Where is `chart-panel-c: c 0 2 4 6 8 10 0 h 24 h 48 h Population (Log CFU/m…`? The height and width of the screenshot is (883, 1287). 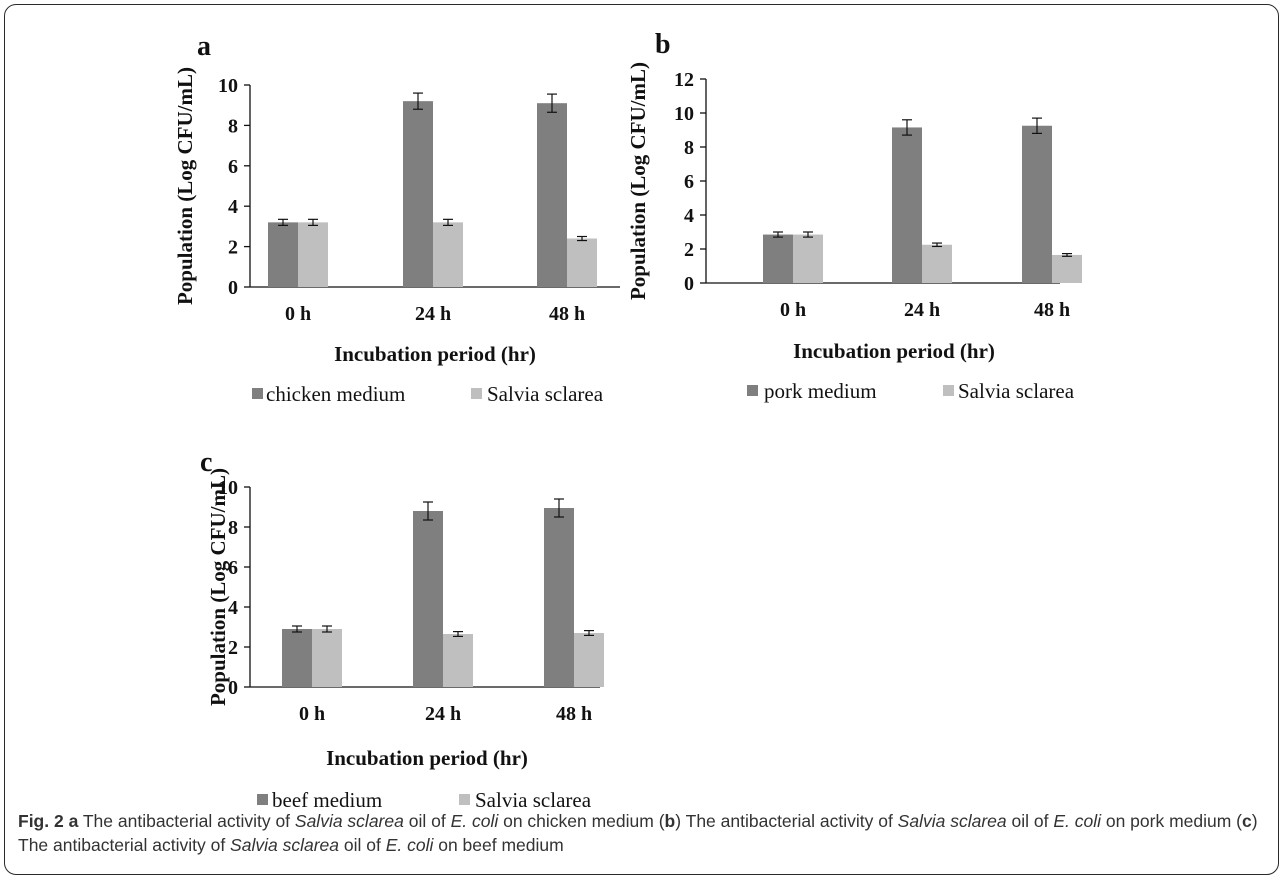 chart-panel-c: c 0 2 4 6 8 10 0 h 24 h 48 h Population (Log CFU/m… is located at coordinates (402, 629).